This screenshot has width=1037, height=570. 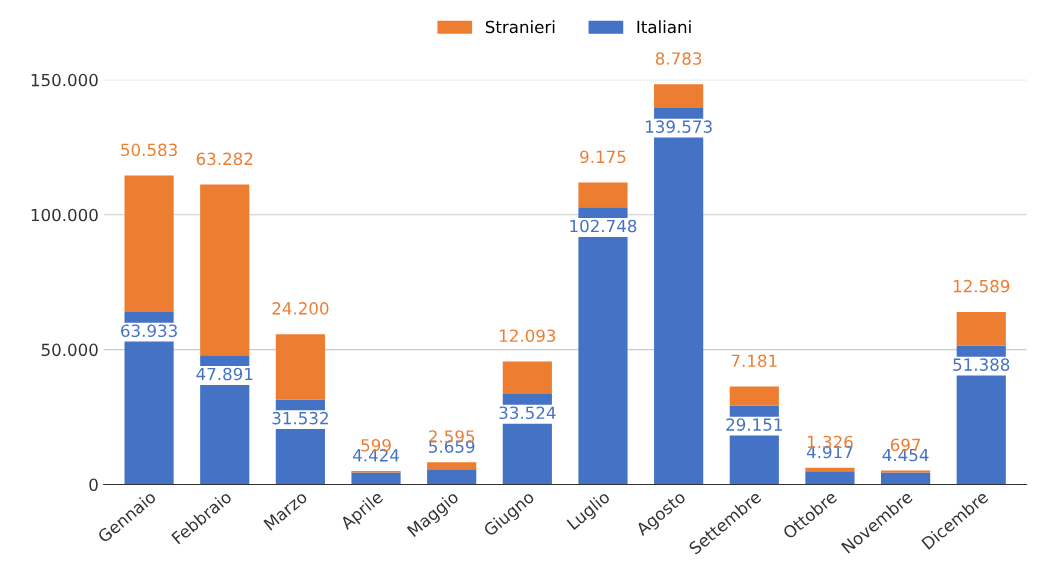 What do you see at coordinates (679, 126) in the screenshot?
I see `data-label: 139.573` at bounding box center [679, 126].